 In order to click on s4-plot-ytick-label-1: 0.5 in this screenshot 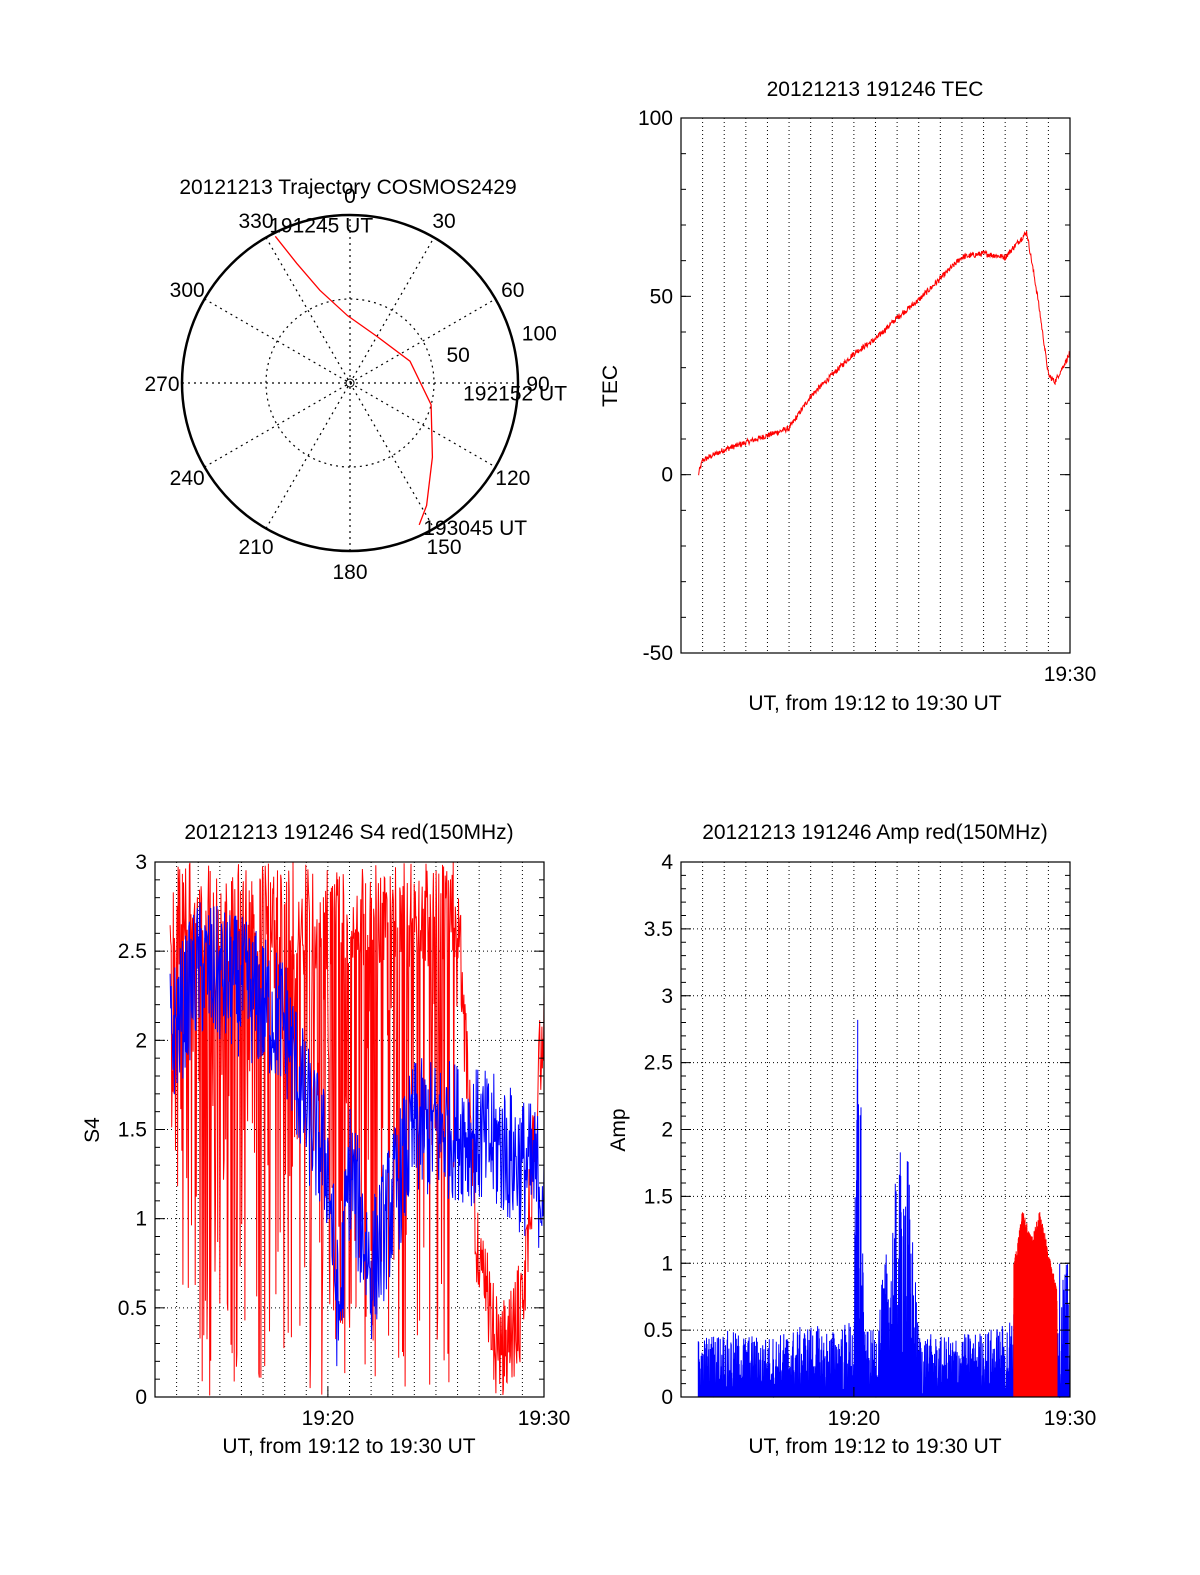, I will do `click(132, 1308)`.